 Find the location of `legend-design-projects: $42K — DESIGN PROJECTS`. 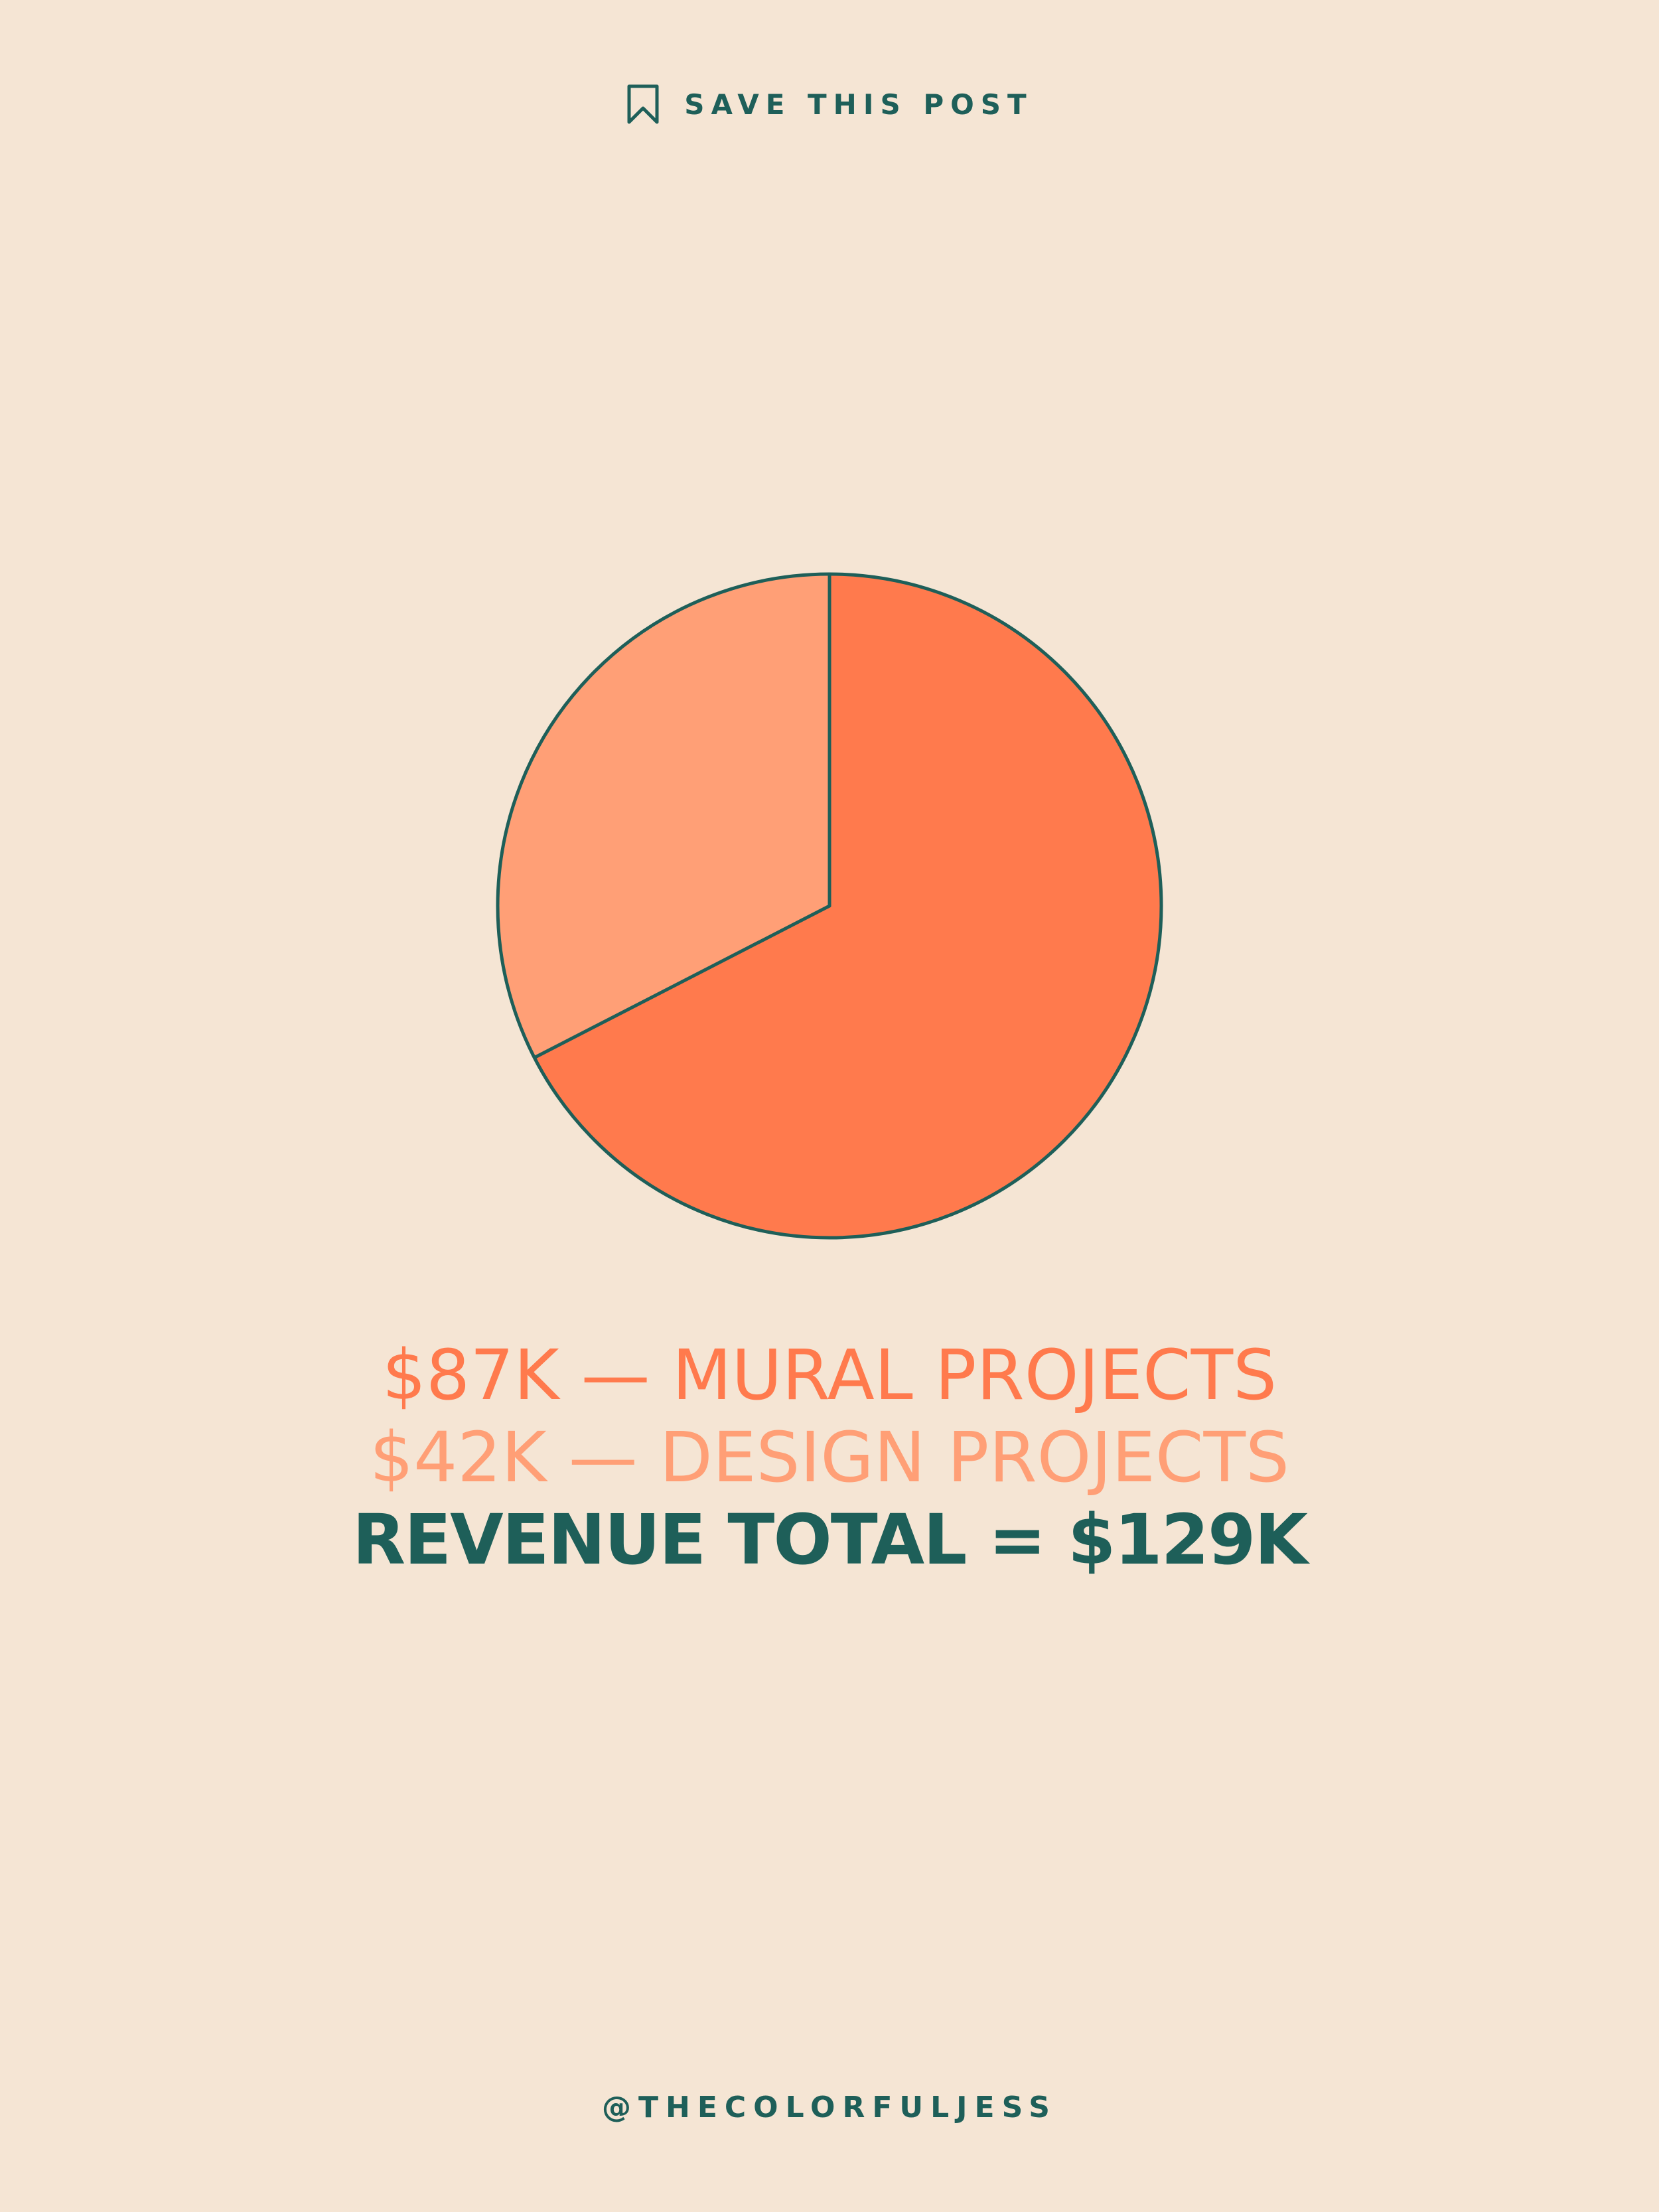

legend-design-projects: $42K — DESIGN PROJECTS is located at coordinates (829, 1457).